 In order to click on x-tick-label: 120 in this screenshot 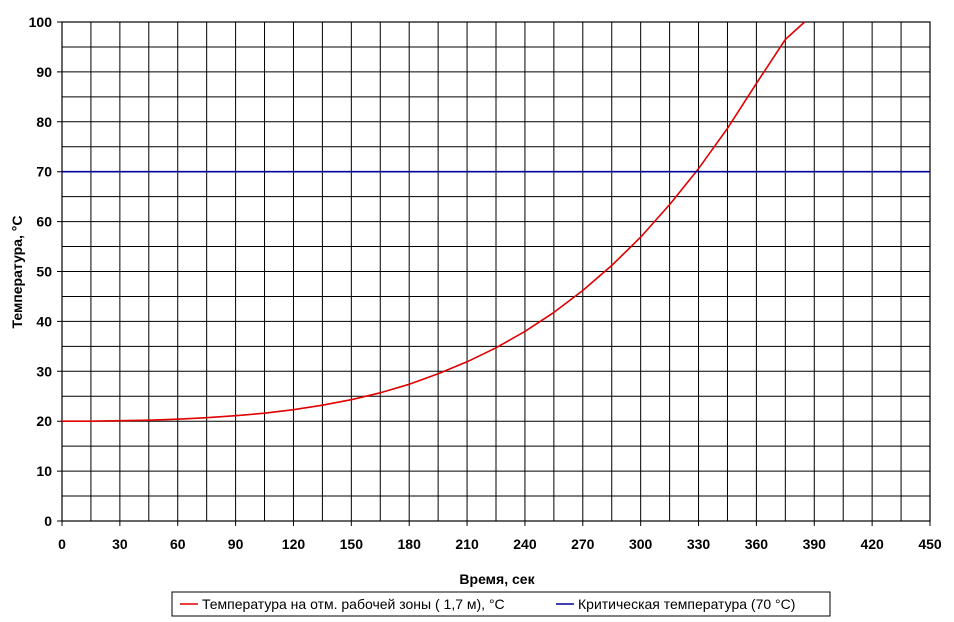, I will do `click(294, 544)`.